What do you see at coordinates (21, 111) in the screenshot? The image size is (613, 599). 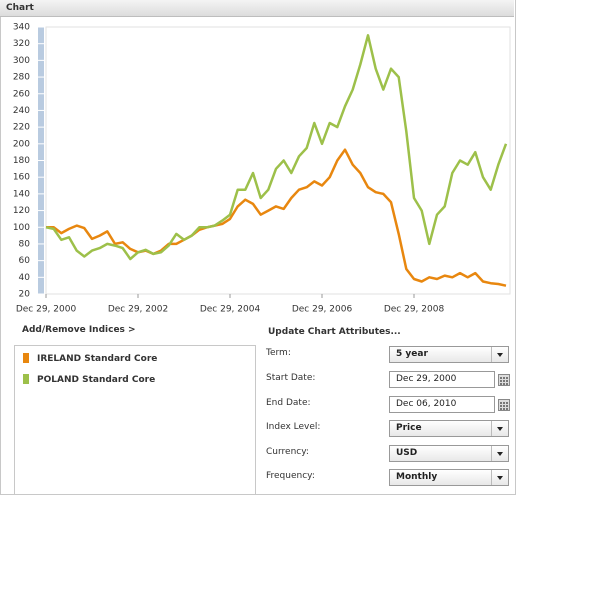 I see `y-tick-label: 240` at bounding box center [21, 111].